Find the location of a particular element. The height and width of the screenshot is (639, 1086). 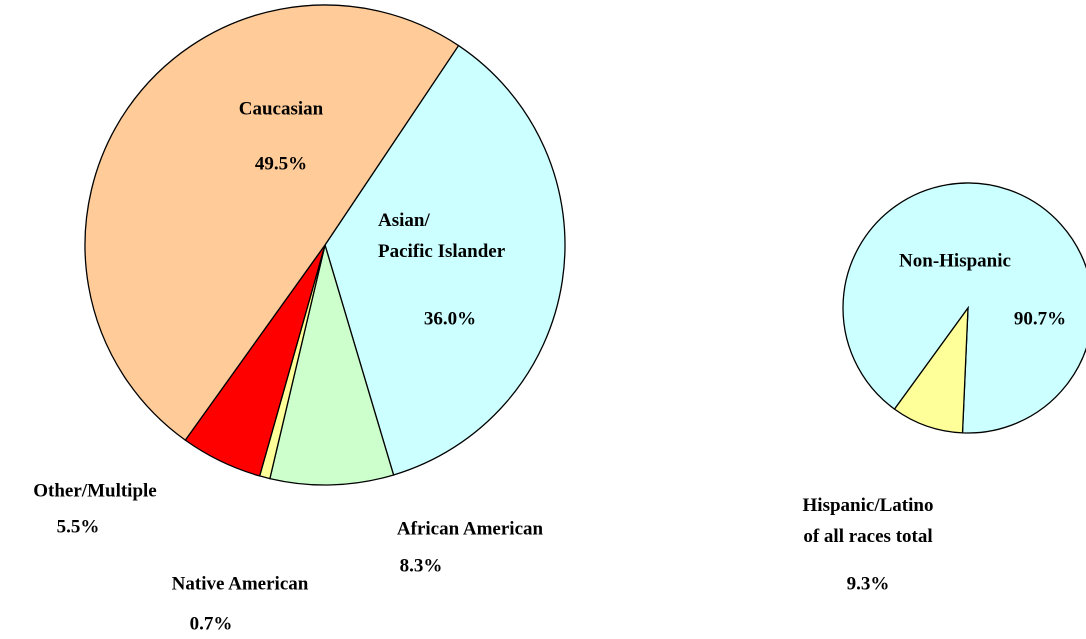

slice-value: 90.7% is located at coordinates (1040, 318).